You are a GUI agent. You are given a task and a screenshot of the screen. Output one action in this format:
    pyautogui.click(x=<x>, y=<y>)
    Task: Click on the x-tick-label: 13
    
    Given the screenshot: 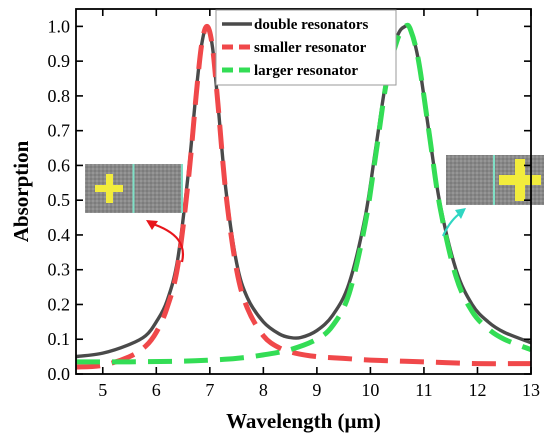 What is the action you would take?
    pyautogui.click(x=531, y=390)
    